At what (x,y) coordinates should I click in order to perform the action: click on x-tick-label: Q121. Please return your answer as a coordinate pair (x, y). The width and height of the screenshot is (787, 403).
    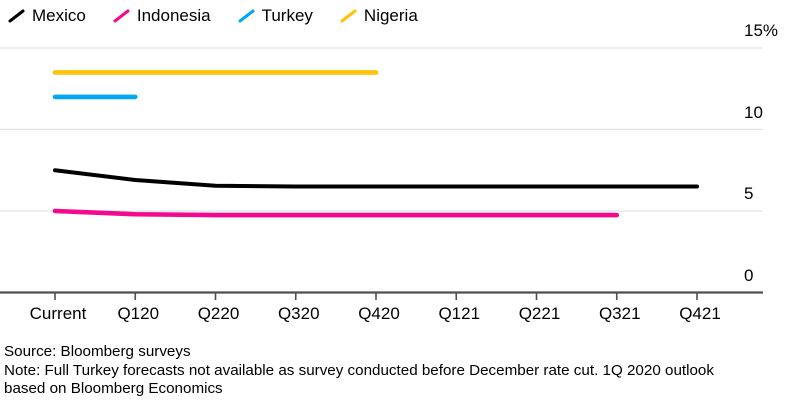
    Looking at the image, I should click on (459, 313).